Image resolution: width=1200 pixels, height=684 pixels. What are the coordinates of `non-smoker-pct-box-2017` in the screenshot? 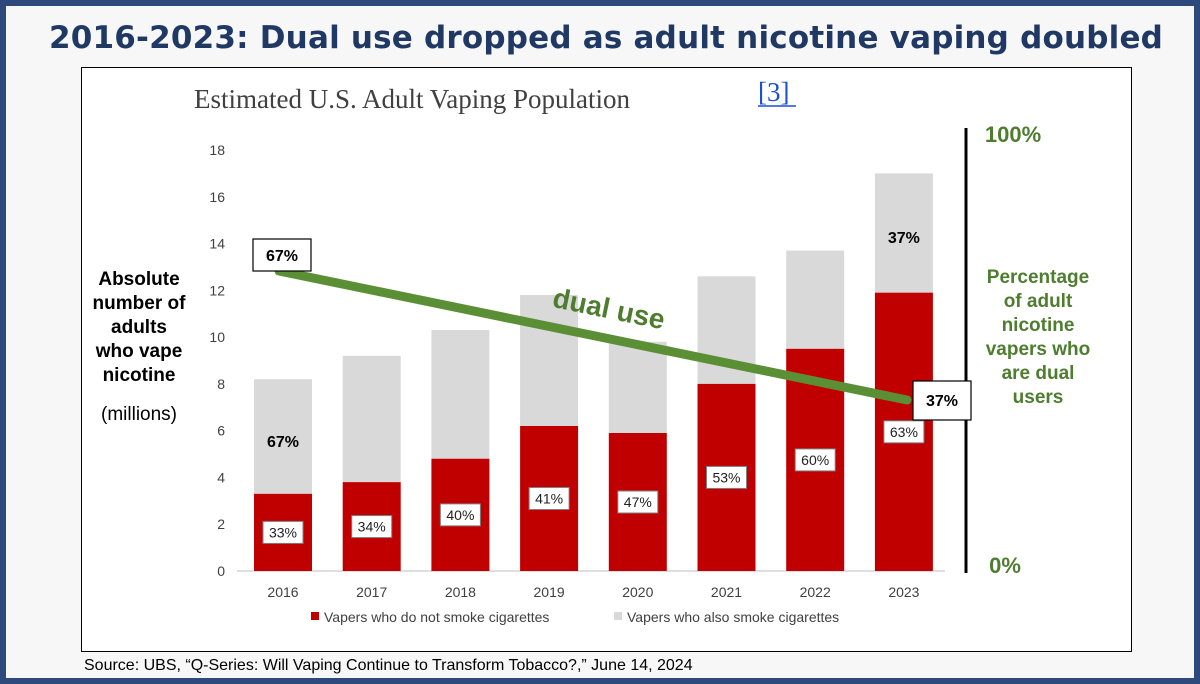 It's located at (372, 527).